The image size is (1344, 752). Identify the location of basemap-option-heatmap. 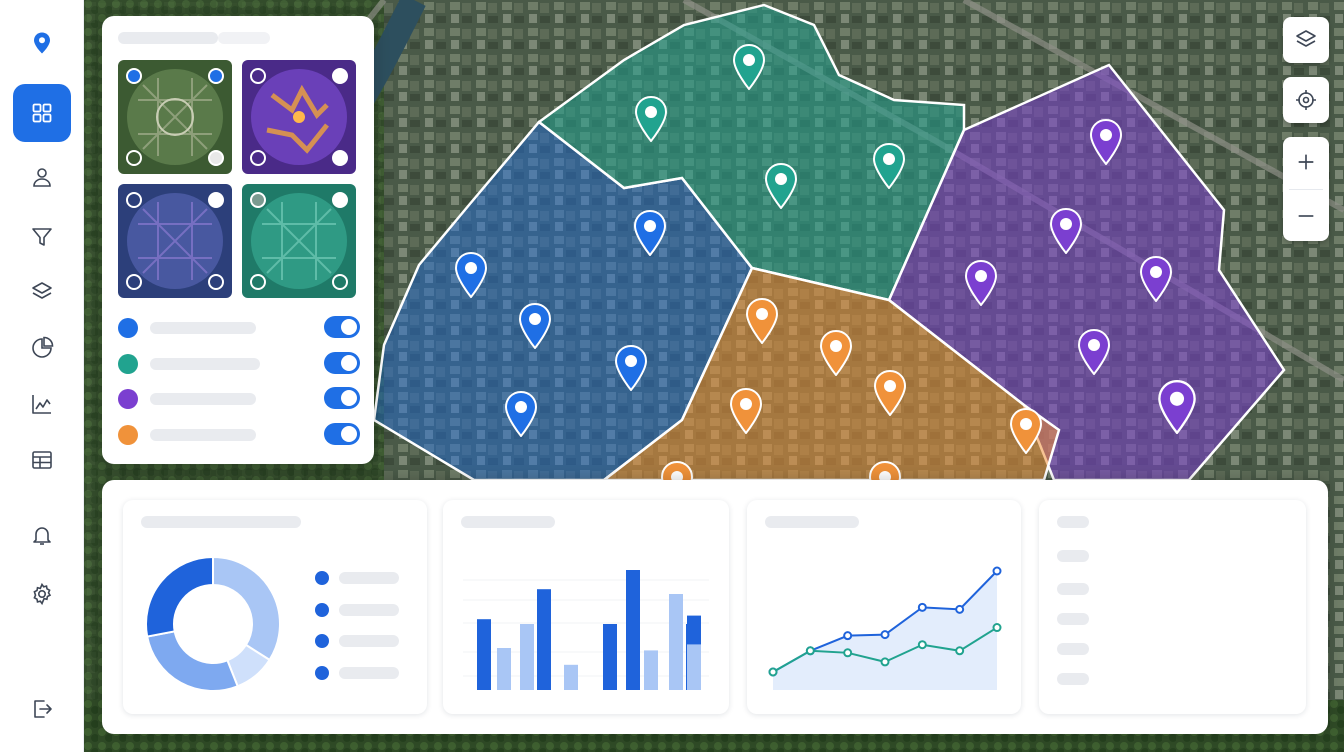
(299, 117).